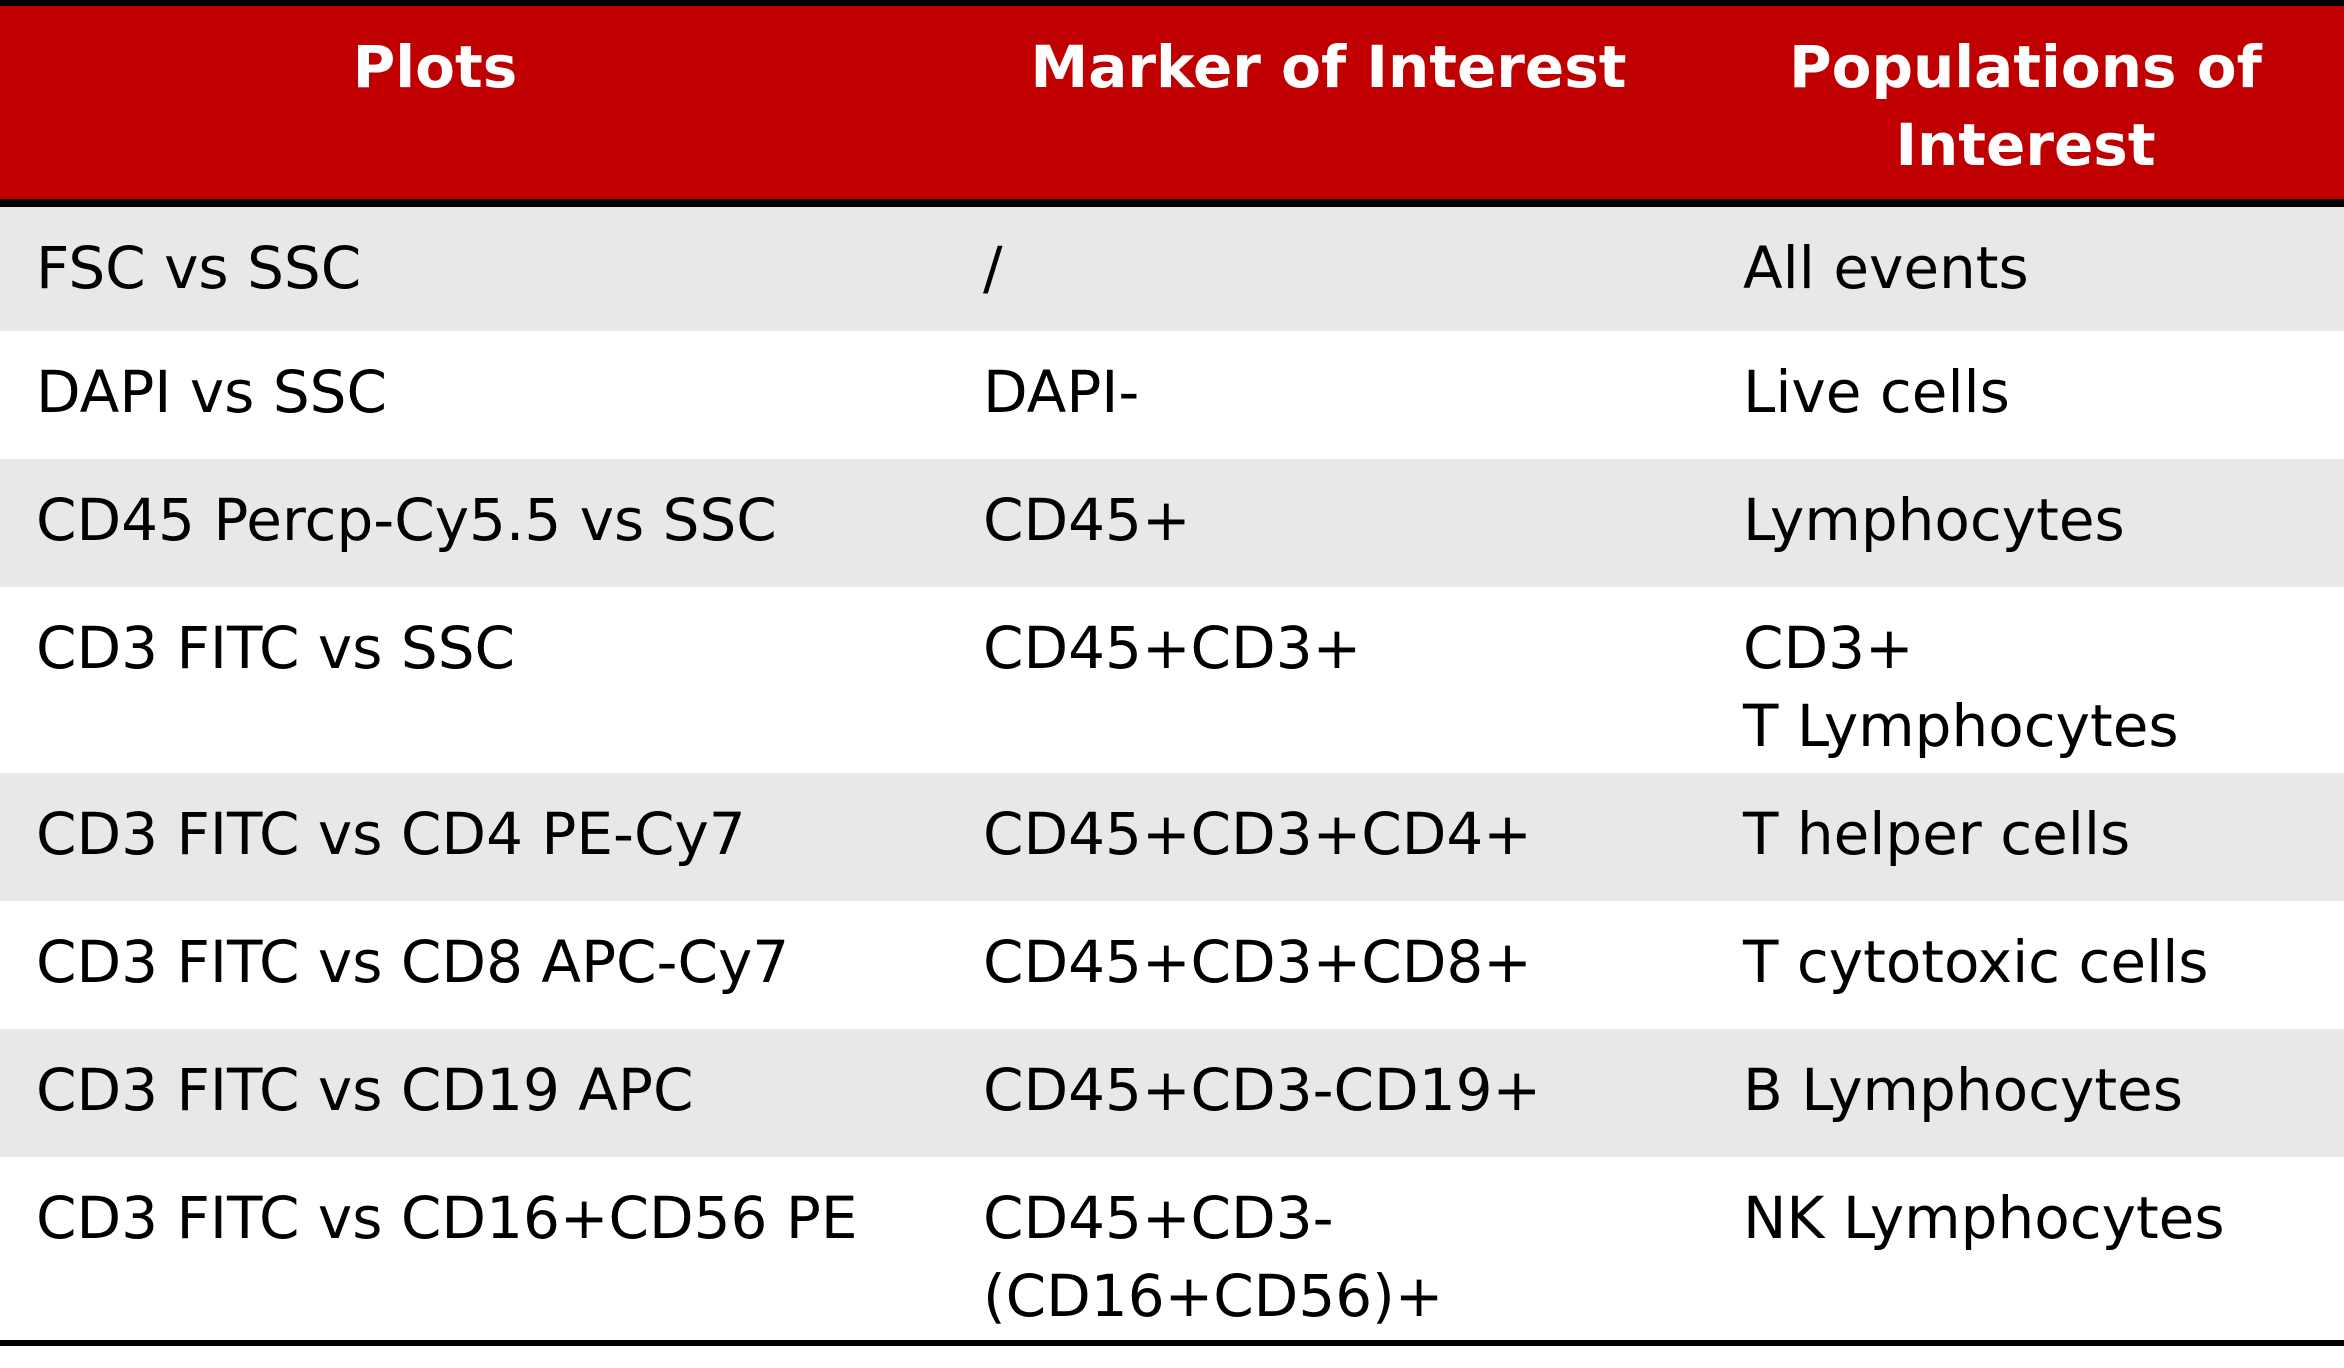  I want to click on cell-plot: CD45 Percp-Cy5.5 vs SSC, so click(406, 520).